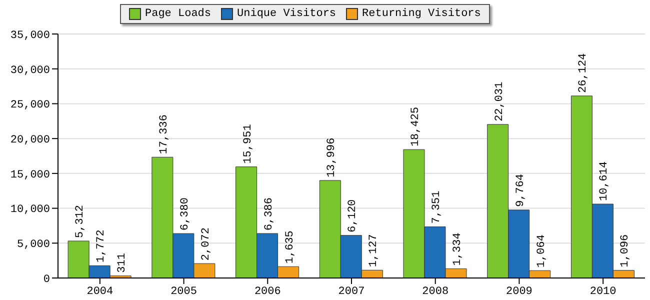 This screenshot has width=650, height=300. Describe the element at coordinates (416, 126) in the screenshot. I see `data-label: 18,425` at that location.